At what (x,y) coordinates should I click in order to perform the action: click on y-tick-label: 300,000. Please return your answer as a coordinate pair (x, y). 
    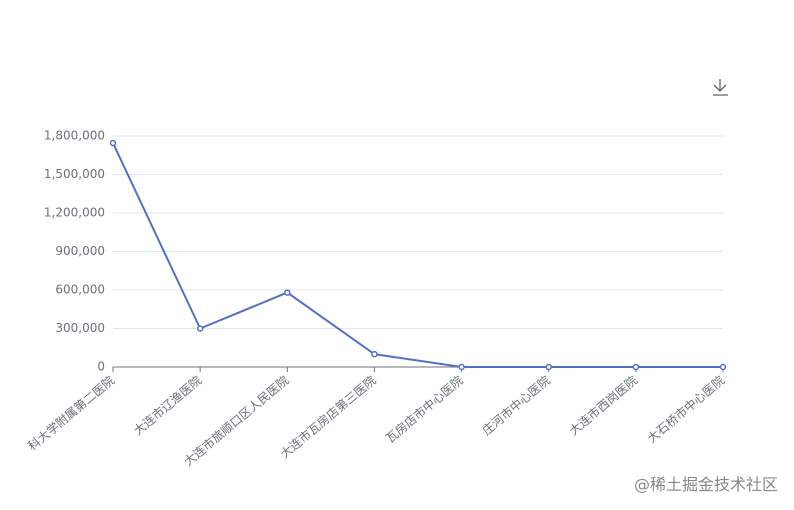
    Looking at the image, I should click on (80, 328).